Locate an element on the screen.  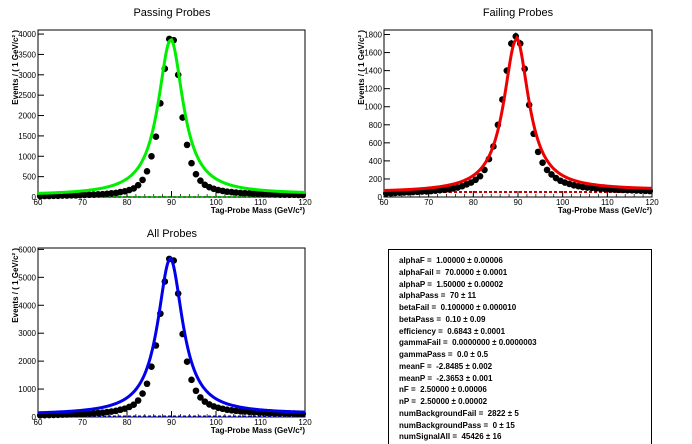
param-row: numBackgroundFail = 2822 ± 5 is located at coordinates (459, 413).